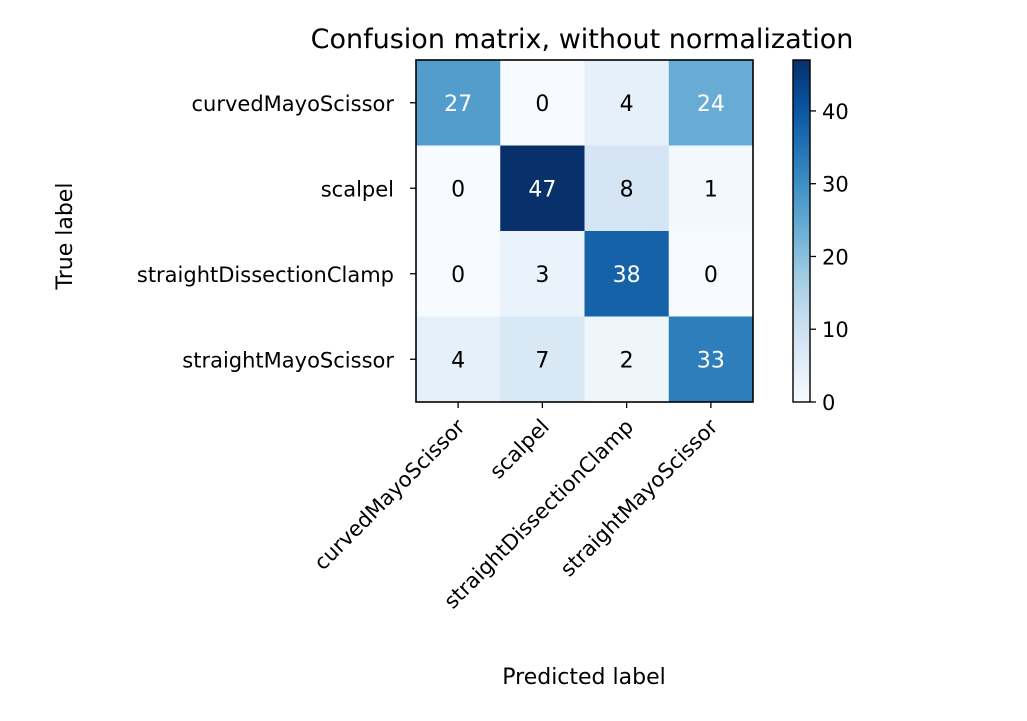  I want to click on colorbar-tick-label: 0, so click(828, 403).